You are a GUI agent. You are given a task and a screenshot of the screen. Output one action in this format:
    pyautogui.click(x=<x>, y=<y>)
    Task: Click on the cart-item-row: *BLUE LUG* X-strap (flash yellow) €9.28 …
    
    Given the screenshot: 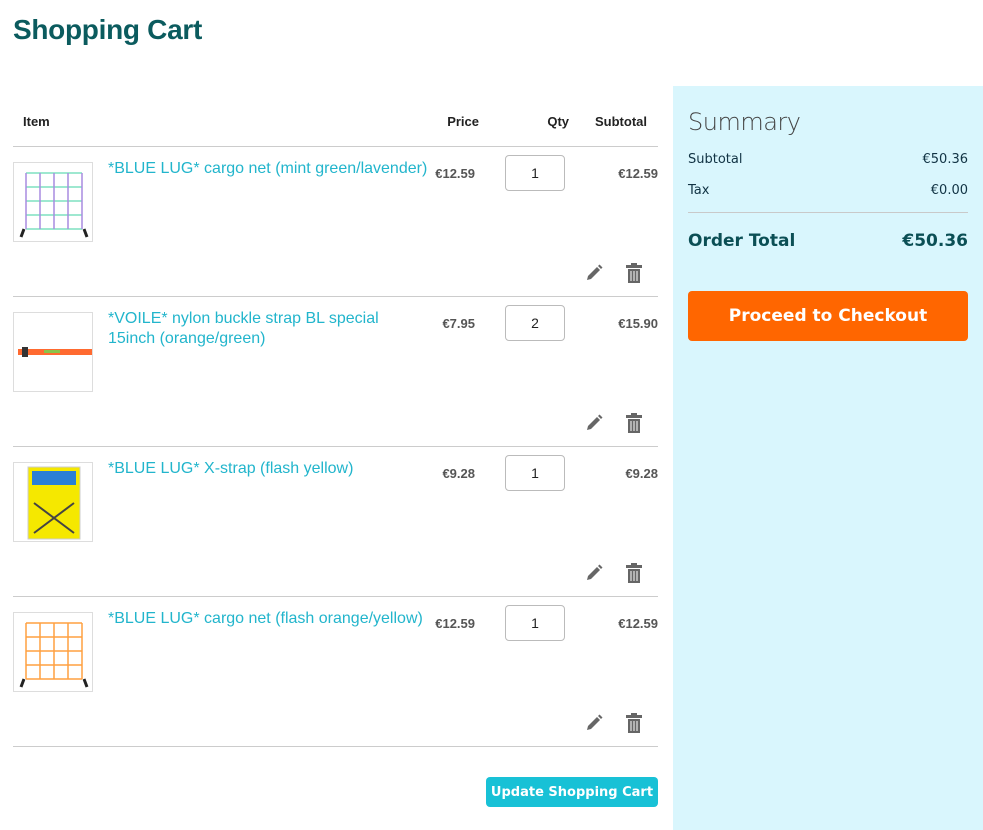 What is the action you would take?
    pyautogui.click(x=335, y=522)
    